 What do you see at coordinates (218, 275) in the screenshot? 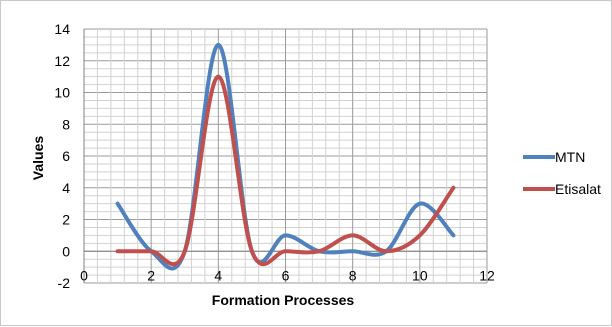
I see `x-tick-label: 4` at bounding box center [218, 275].